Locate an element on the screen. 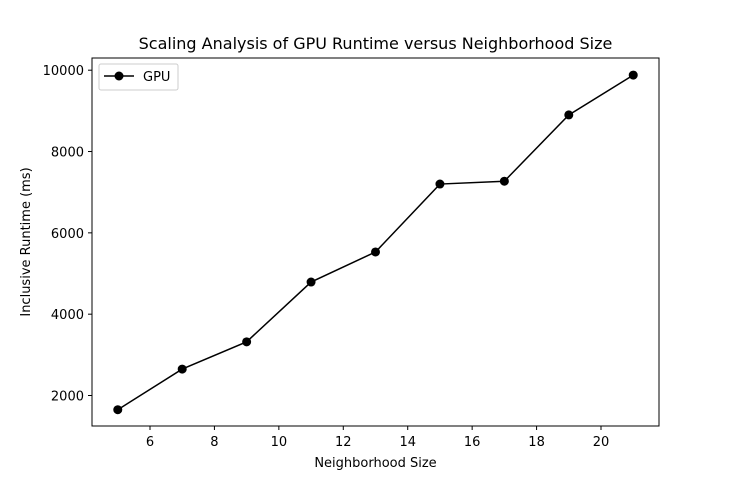  legend-box is located at coordinates (138, 77).